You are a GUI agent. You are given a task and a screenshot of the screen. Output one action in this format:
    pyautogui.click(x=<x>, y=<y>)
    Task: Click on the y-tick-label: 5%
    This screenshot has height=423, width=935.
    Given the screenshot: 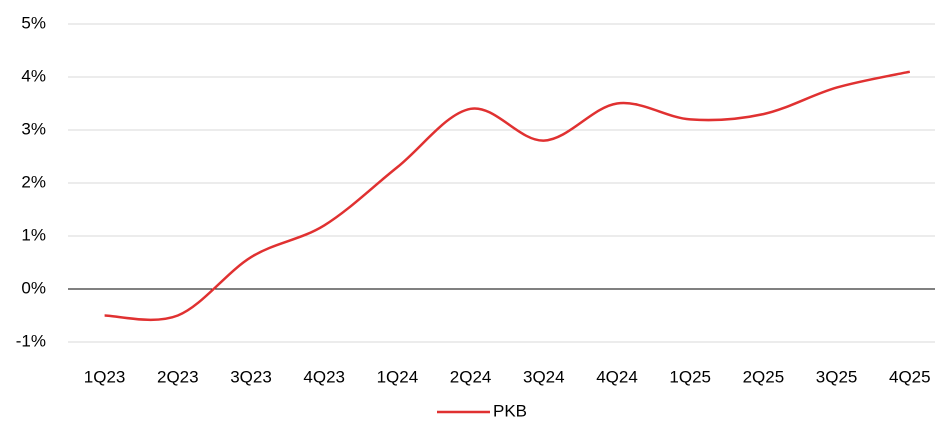 What is the action you would take?
    pyautogui.click(x=33, y=22)
    